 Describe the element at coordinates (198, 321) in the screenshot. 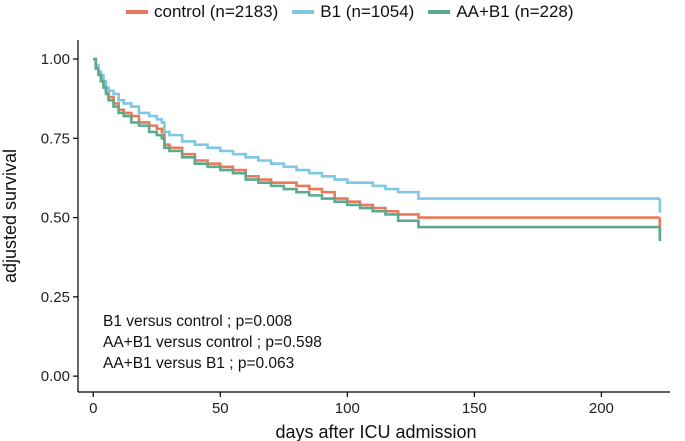

I see `annotation-b1-vs-control: B1 versus control ; p=0.008` at that location.